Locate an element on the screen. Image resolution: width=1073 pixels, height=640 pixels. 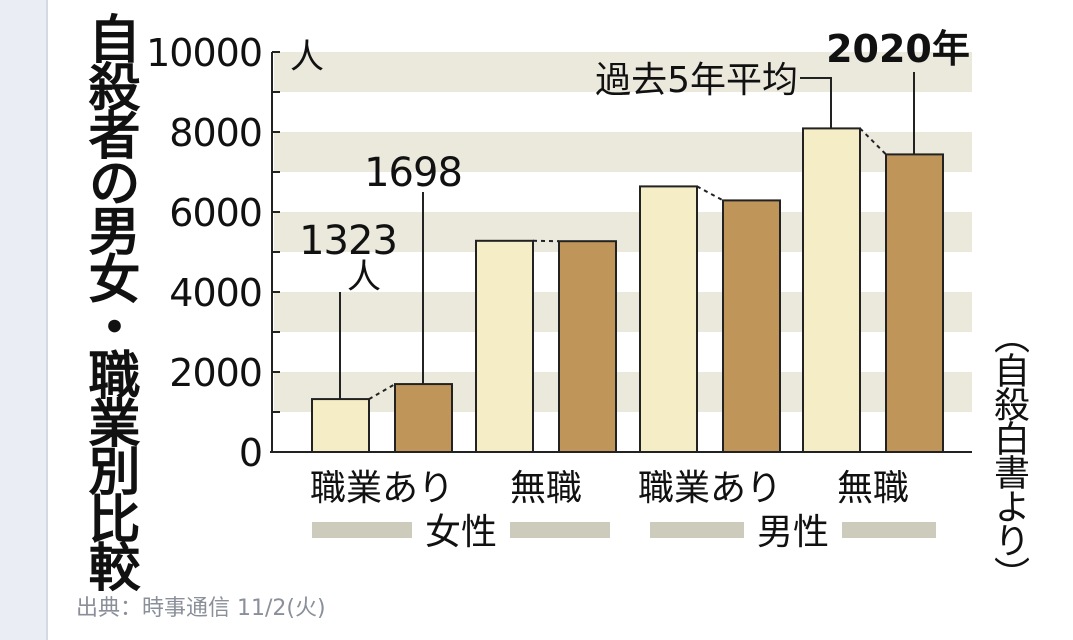
y-unit-label: 人 is located at coordinates (307, 57).